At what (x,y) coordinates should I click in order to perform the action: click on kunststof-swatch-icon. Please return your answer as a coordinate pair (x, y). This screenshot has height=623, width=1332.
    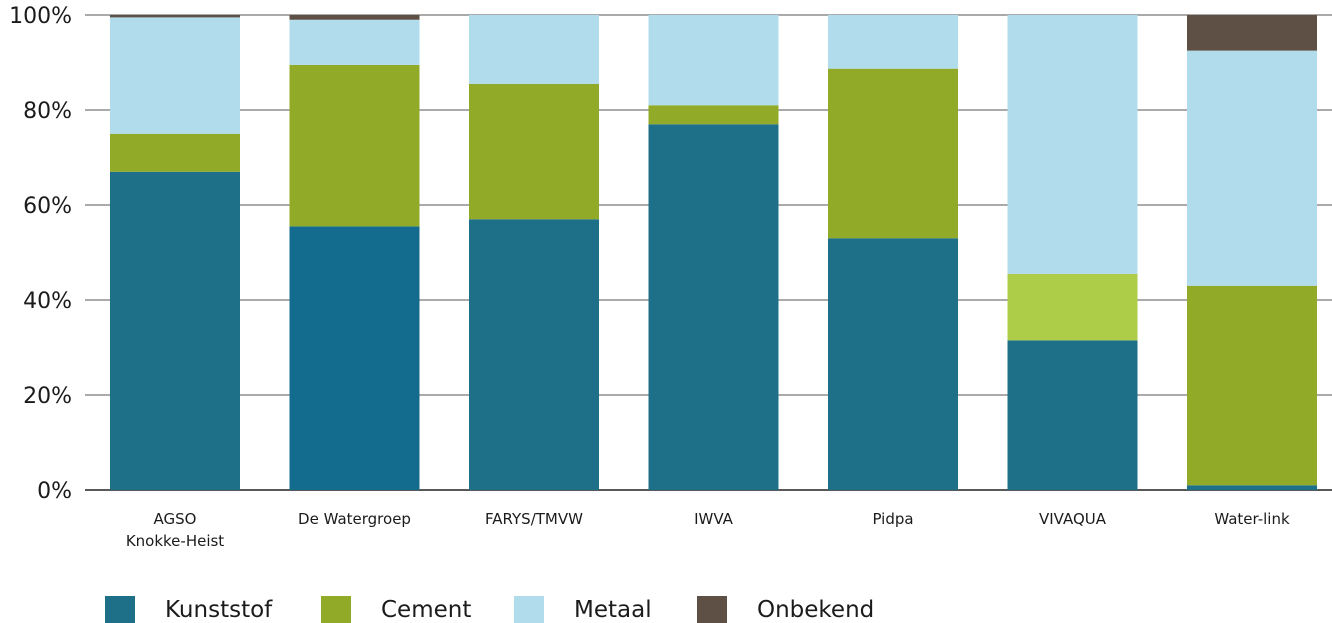
    Looking at the image, I should click on (120, 609).